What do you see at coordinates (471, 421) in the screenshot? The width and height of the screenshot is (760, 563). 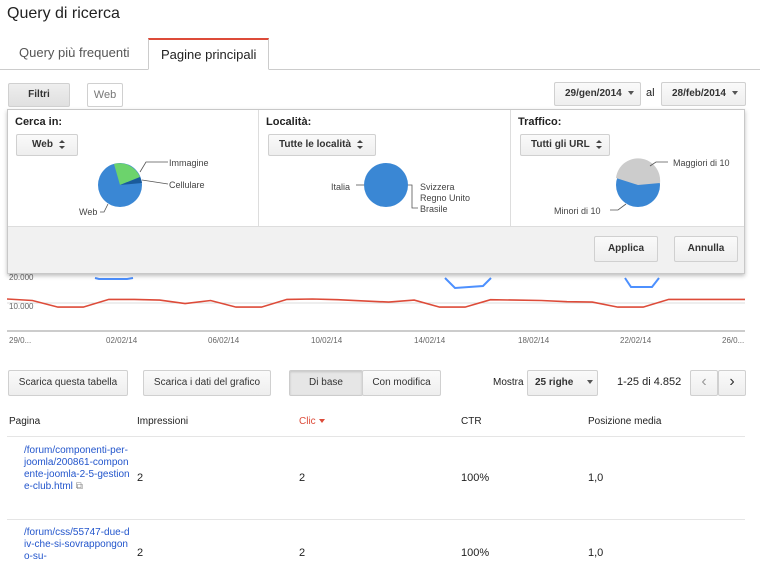 I see `column-header-ctr: CTR` at bounding box center [471, 421].